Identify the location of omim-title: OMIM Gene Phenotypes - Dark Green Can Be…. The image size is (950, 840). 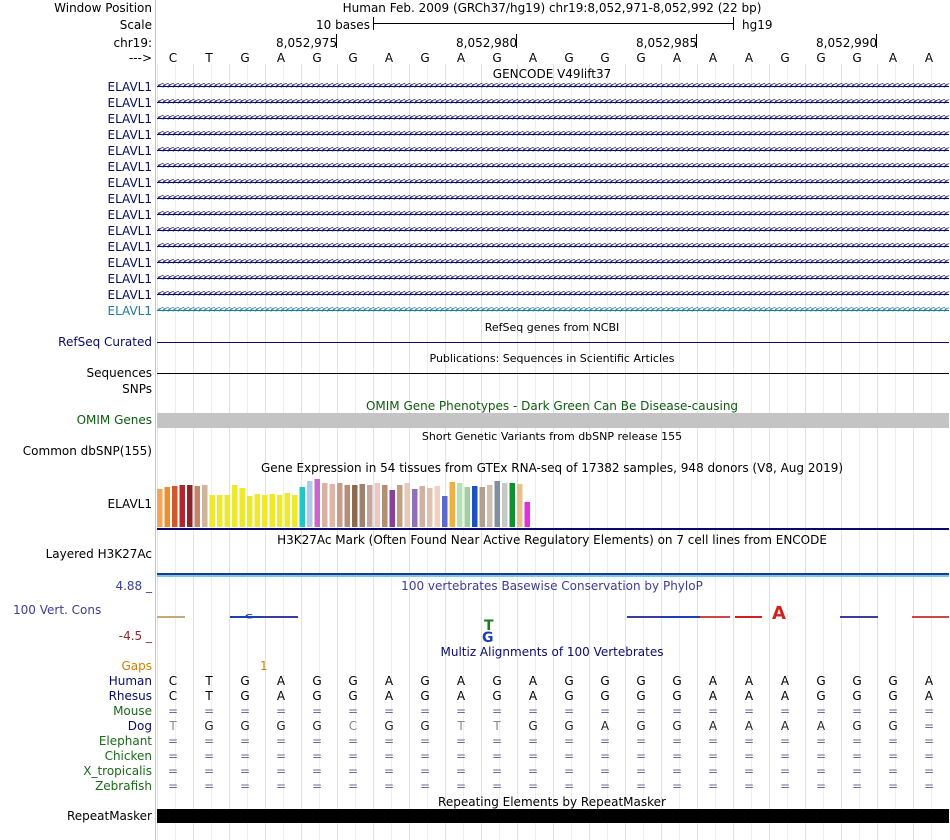
(552, 406).